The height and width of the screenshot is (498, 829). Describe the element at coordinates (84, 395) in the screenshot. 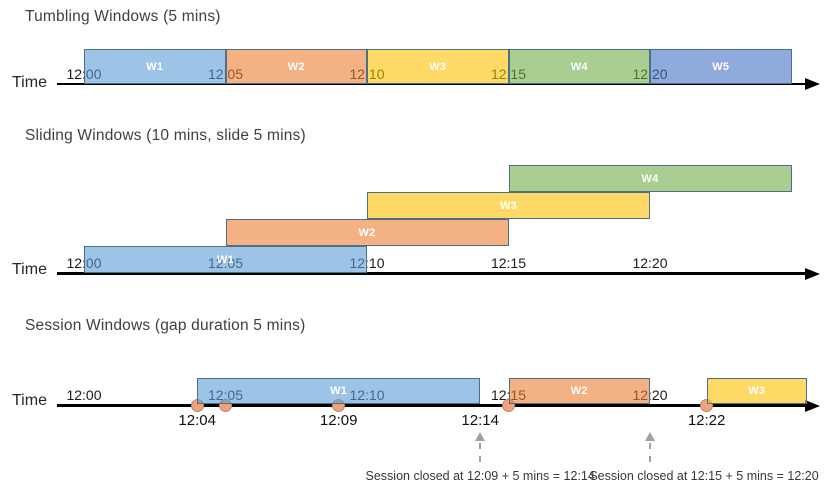

I see `tick-label: 12:00` at that location.